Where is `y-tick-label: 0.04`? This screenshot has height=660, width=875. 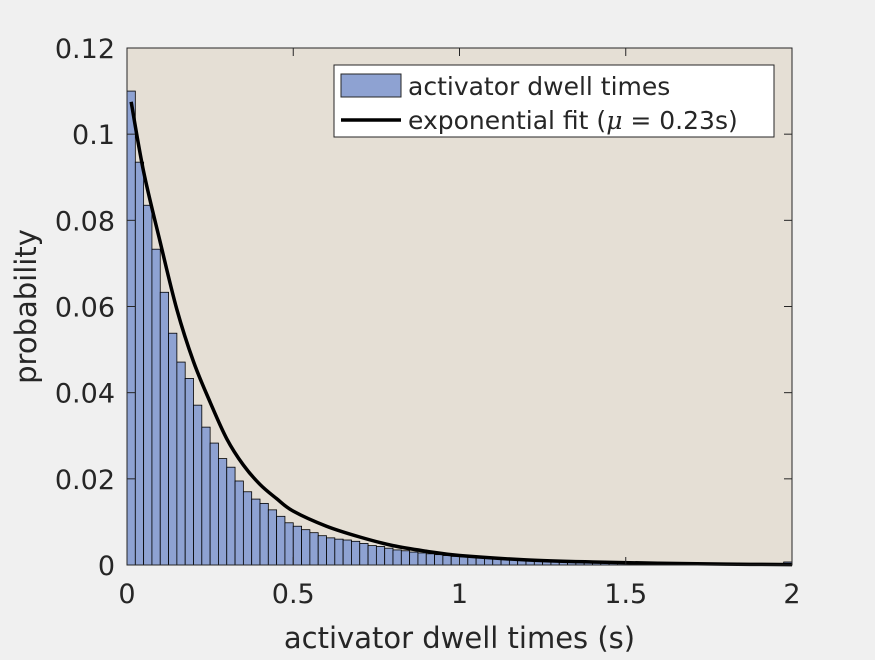
y-tick-label: 0.04 is located at coordinates (85, 394).